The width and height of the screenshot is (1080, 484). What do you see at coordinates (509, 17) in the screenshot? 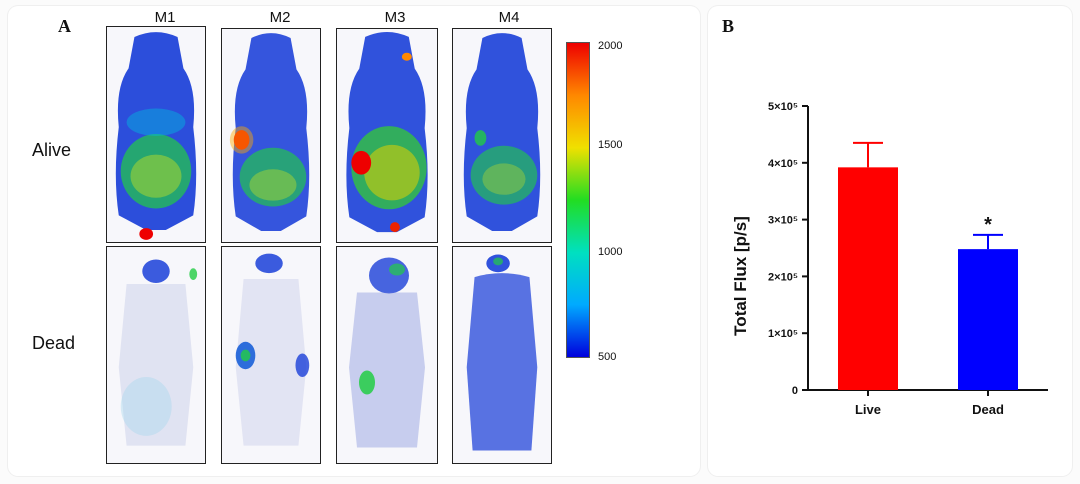
I see `column-label-m4: M4` at bounding box center [509, 17].